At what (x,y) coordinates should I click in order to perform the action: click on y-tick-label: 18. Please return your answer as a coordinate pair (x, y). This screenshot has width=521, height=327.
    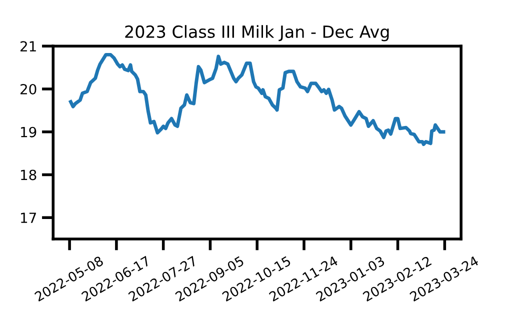
    Looking at the image, I should click on (28, 175).